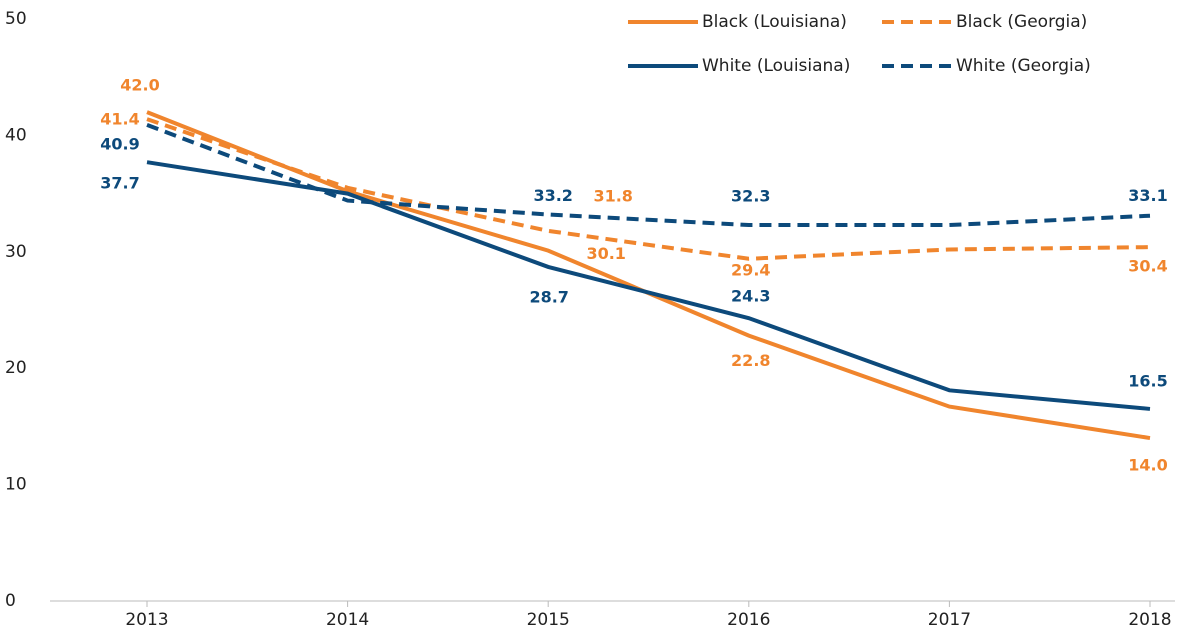  Describe the element at coordinates (139, 85) in the screenshot. I see `data-label: 42.0` at that location.